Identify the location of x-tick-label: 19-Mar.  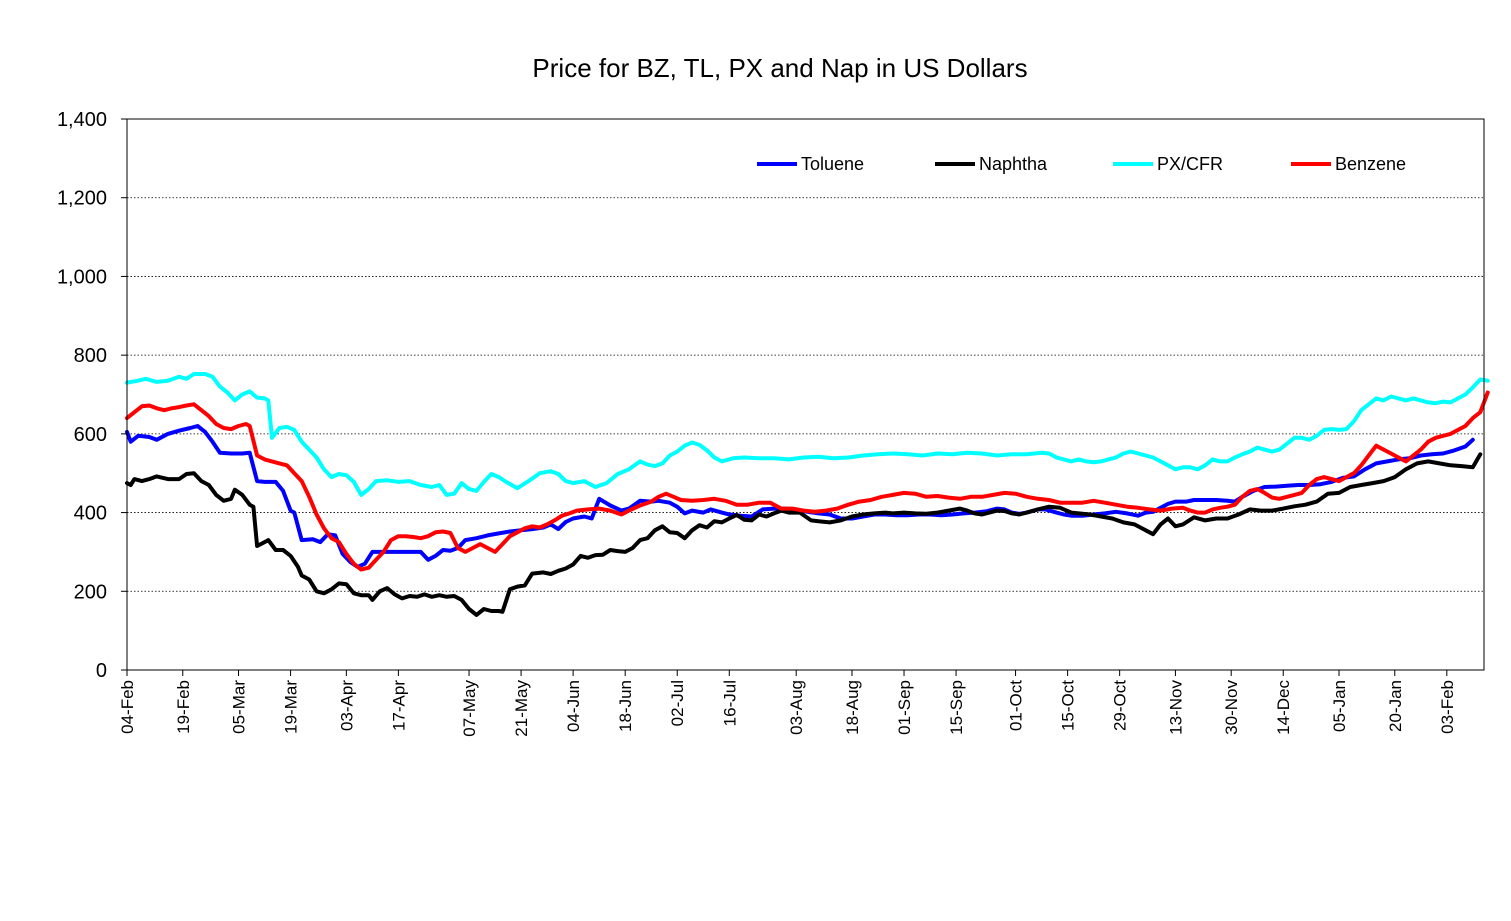
(291, 707).